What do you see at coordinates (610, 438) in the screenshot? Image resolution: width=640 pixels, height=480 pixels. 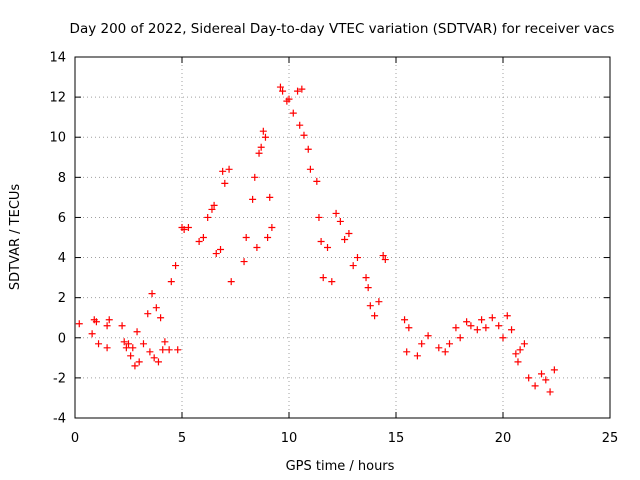 I see `x-tick-label: 25` at bounding box center [610, 438].